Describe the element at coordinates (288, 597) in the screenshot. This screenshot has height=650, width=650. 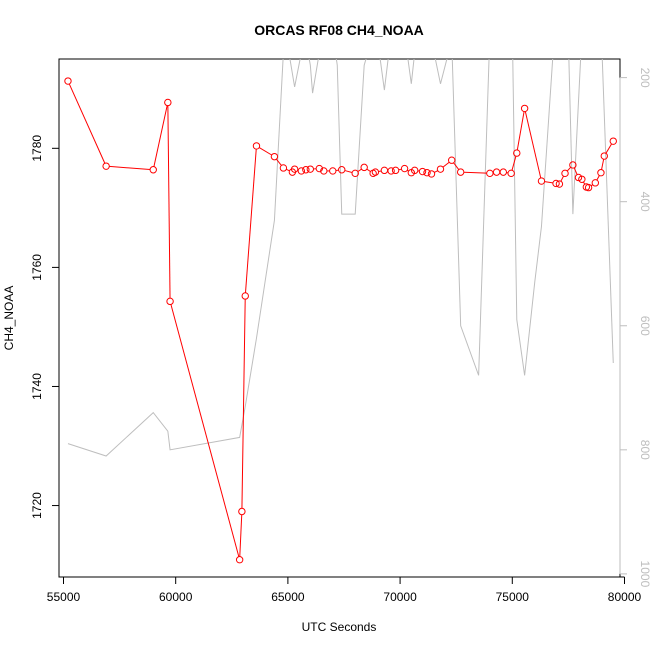
I see `x-tick-label: 65000` at that location.